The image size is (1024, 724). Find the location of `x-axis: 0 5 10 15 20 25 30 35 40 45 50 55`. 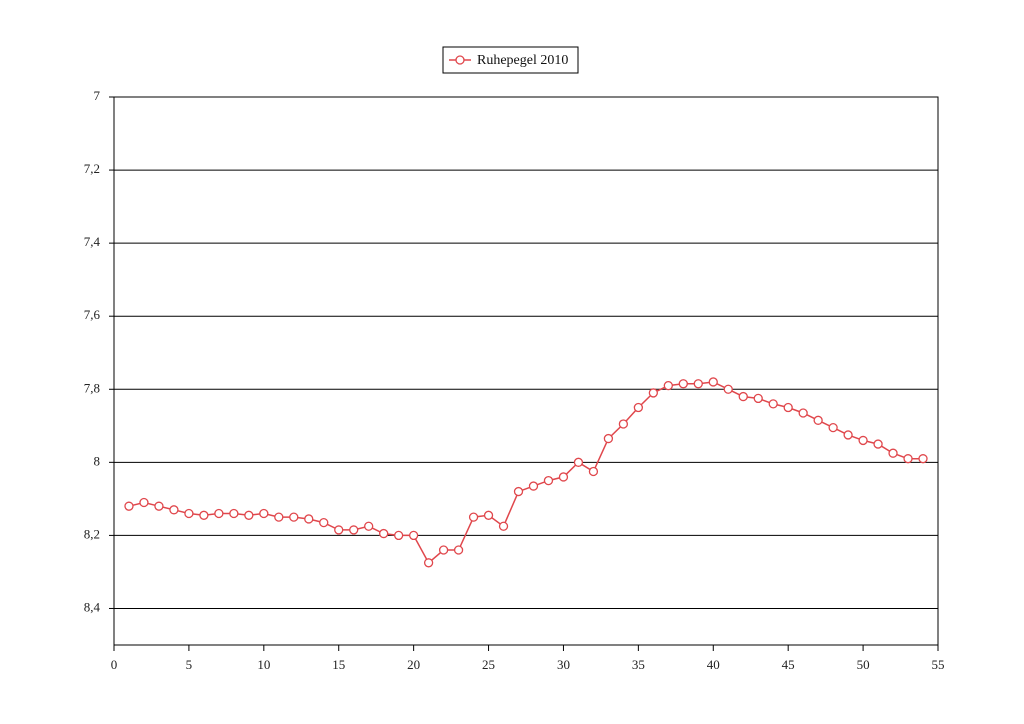

x-axis: 0 5 10 15 20 25 30 35 40 45 50 55 is located at coordinates (528, 658).